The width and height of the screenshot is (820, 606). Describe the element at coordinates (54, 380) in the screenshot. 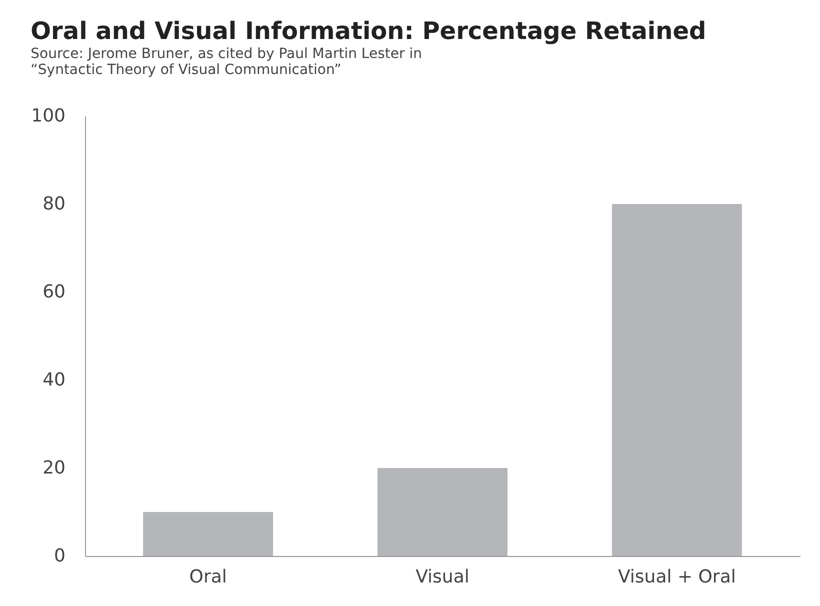

I see `y-tick-label: 40` at that location.